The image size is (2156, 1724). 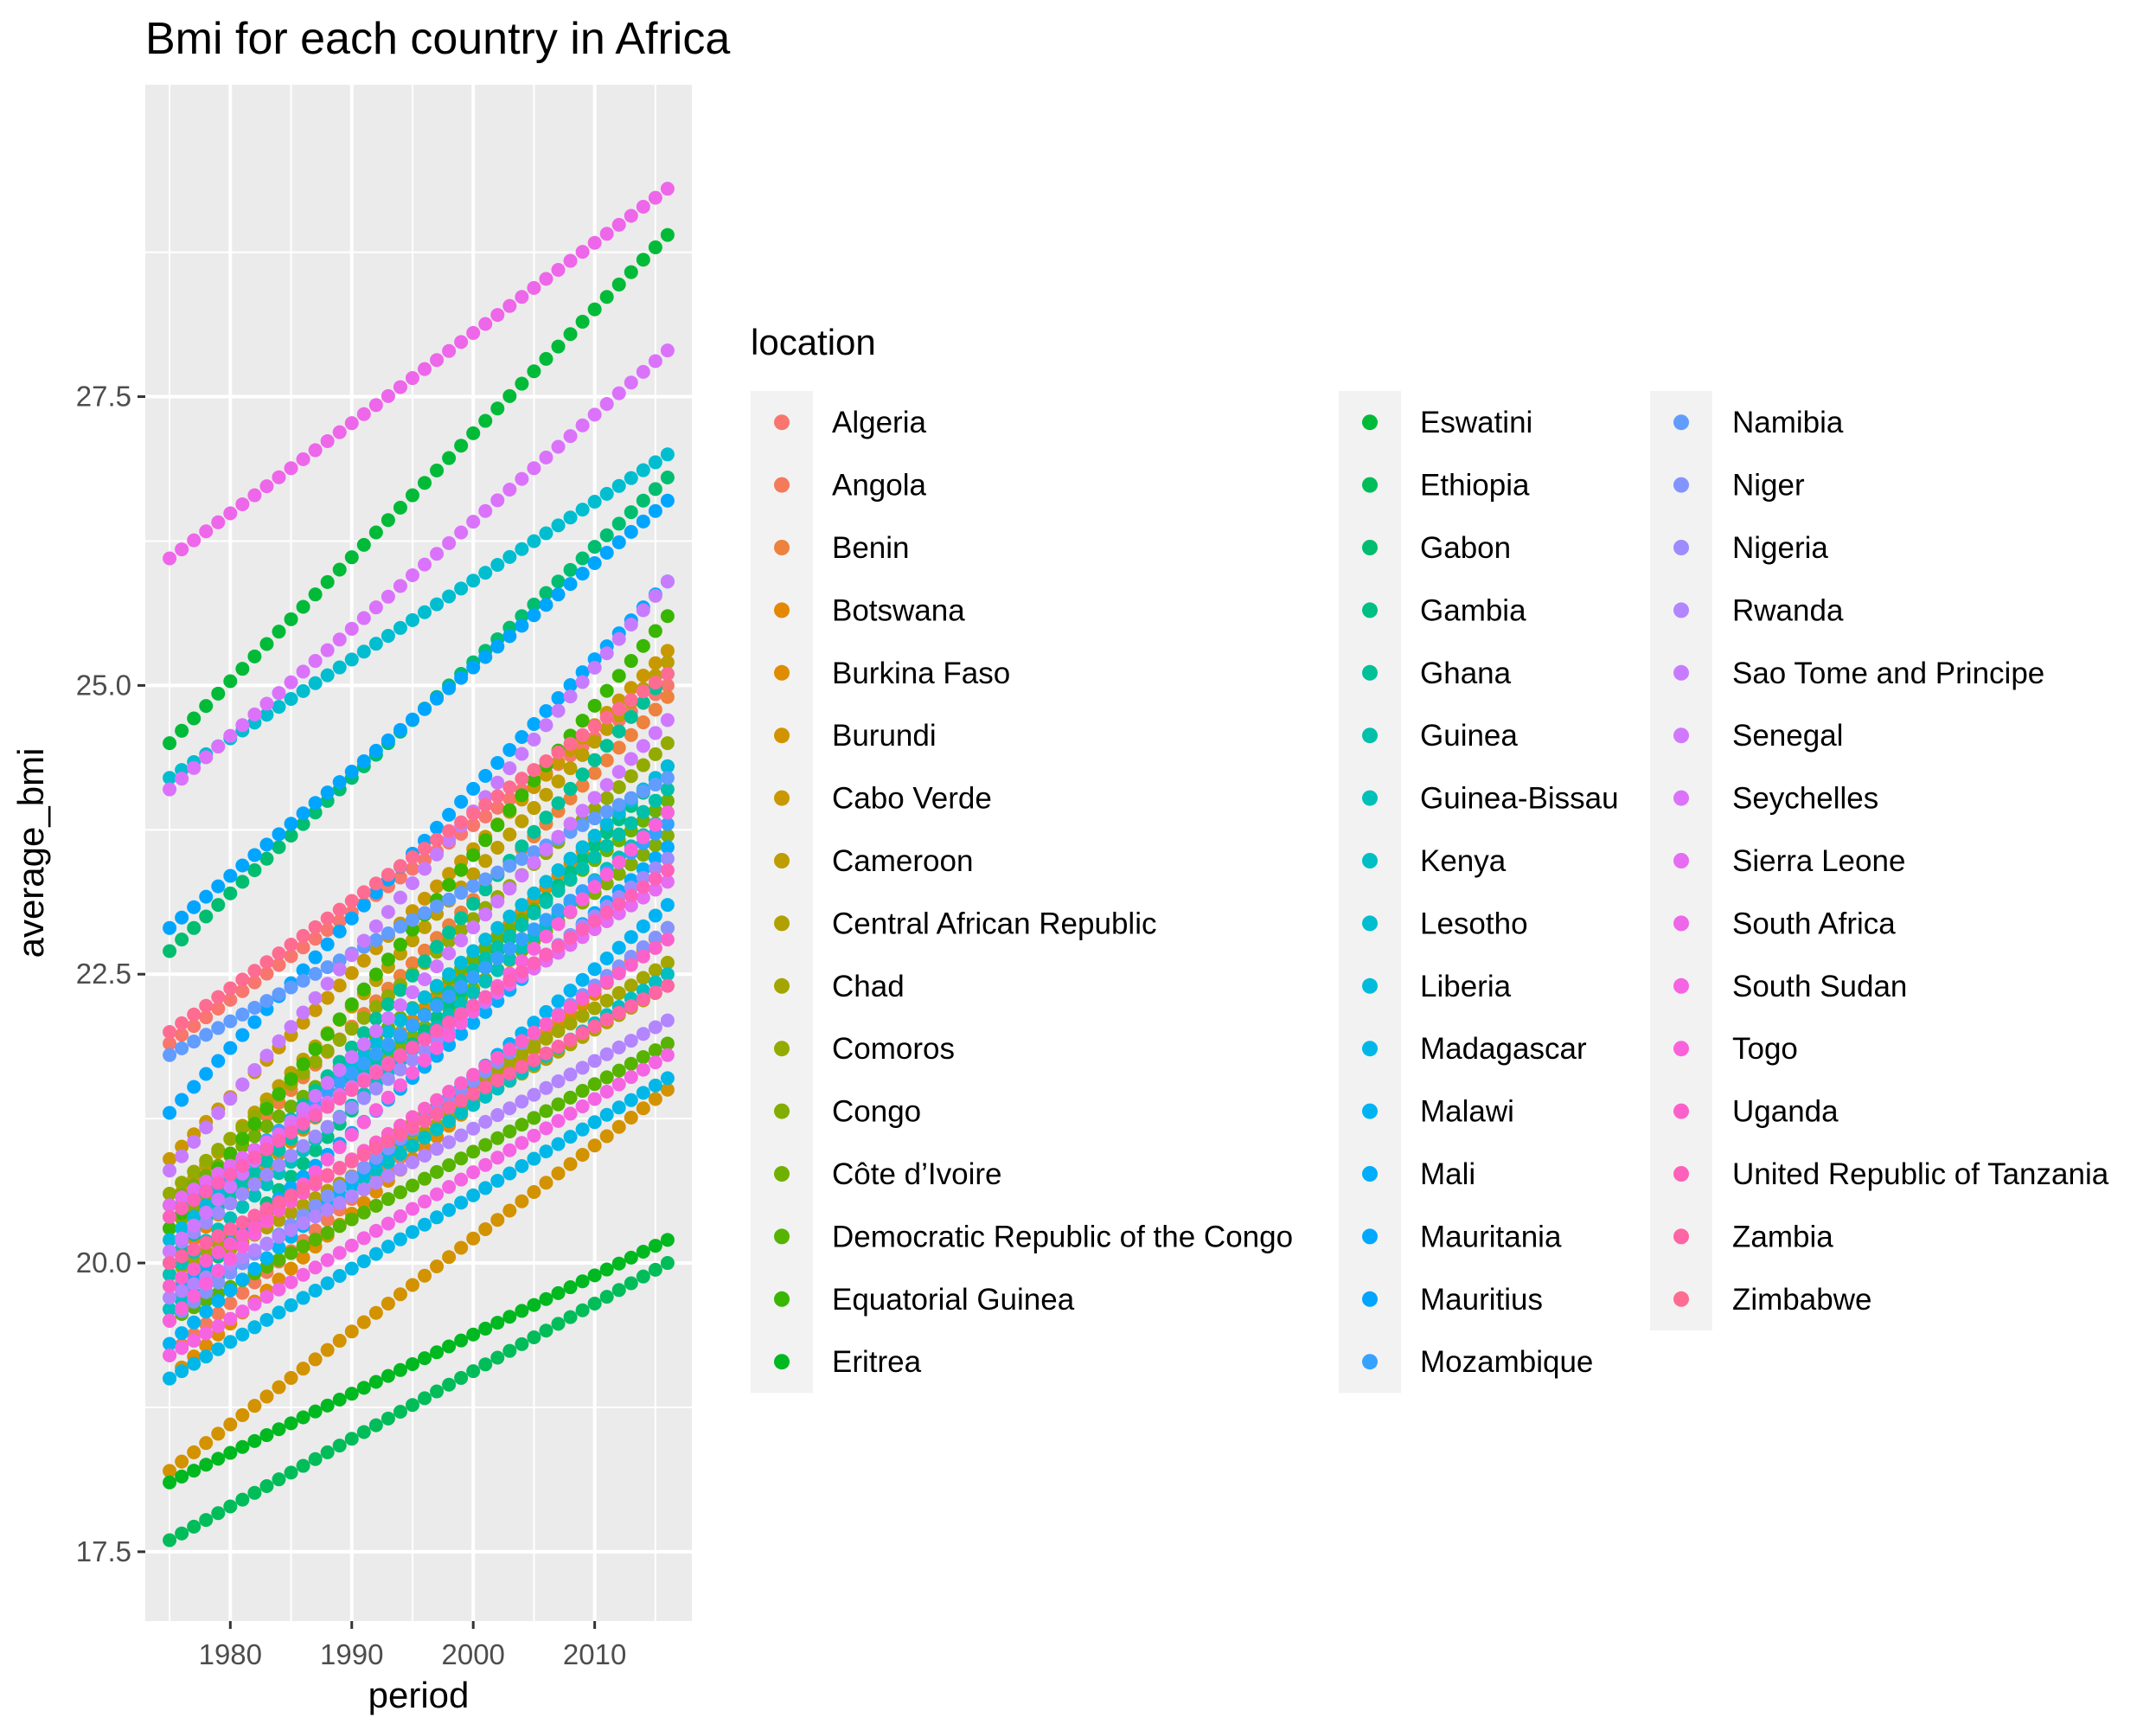 I want to click on legend-label: Burundi, so click(x=884, y=736).